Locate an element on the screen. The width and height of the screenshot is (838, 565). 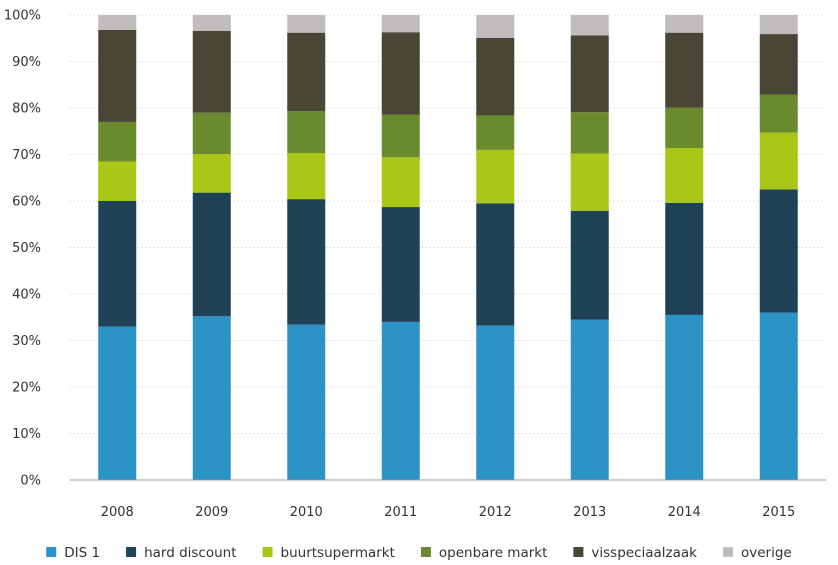
x-tick-label: 2013 is located at coordinates (589, 512).